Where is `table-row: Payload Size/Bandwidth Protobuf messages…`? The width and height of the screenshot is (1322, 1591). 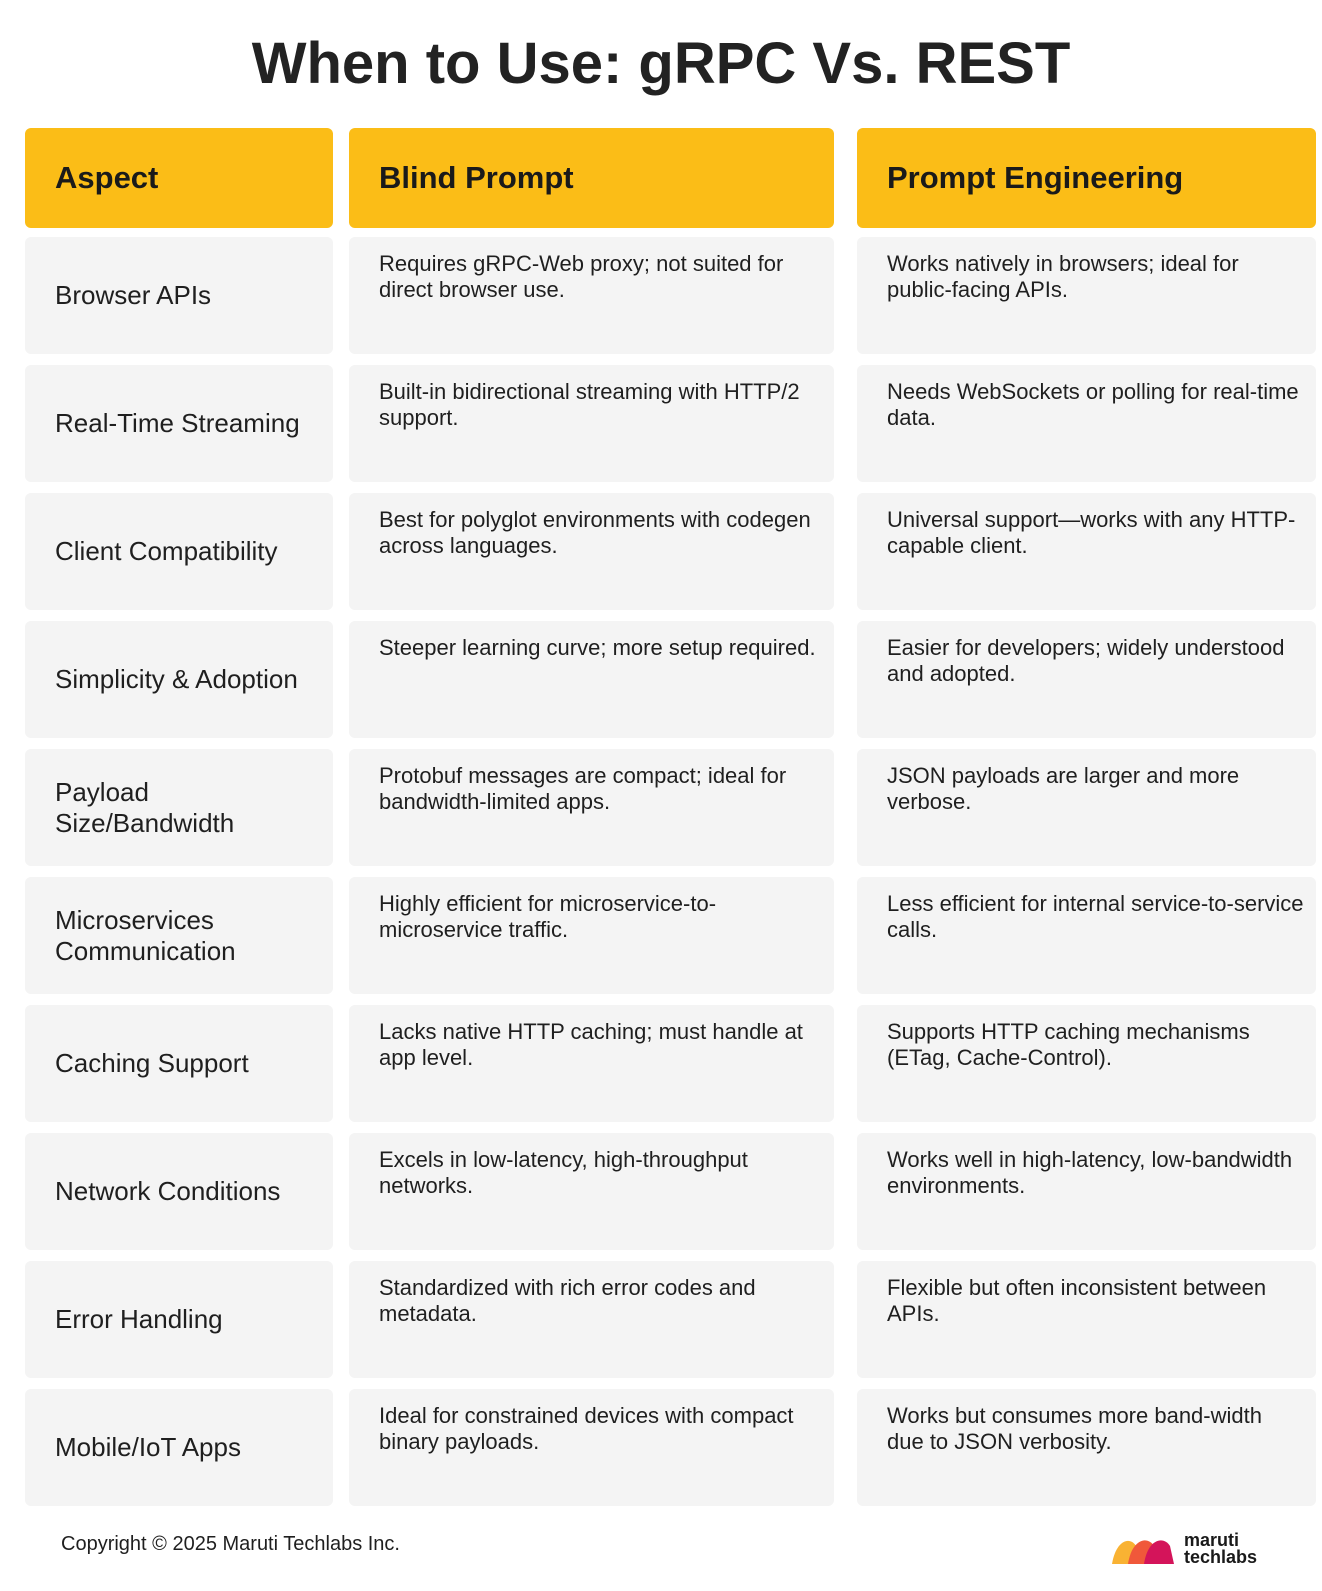 table-row: Payload Size/Bandwidth Protobuf messages… is located at coordinates (670, 807).